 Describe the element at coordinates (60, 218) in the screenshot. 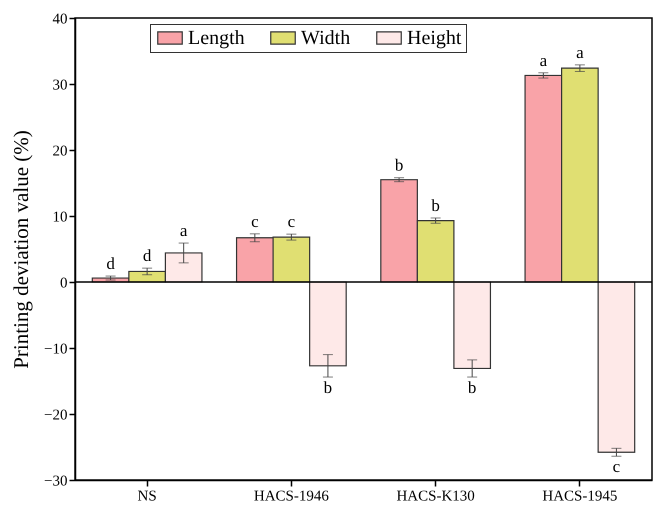

I see `y-tick-label: 10` at that location.